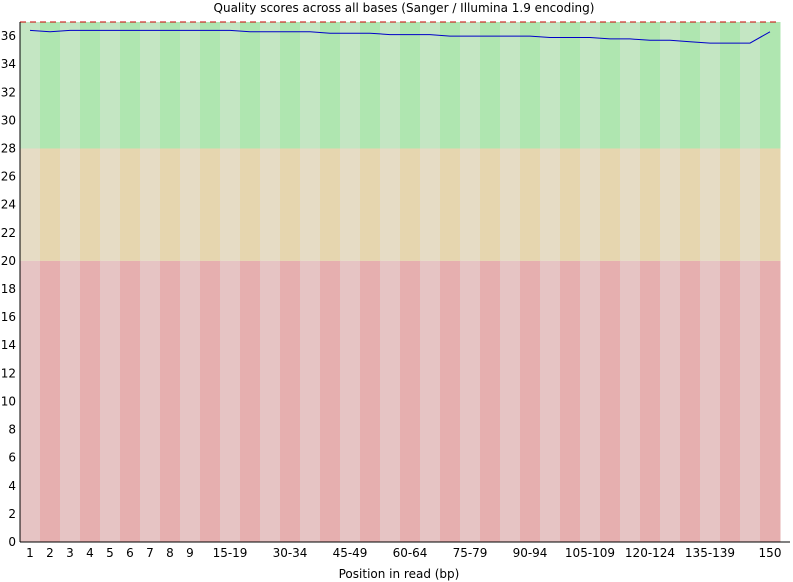 This screenshot has width=793, height=582. What do you see at coordinates (8, 120) in the screenshot?
I see `y-tick-label: 30` at bounding box center [8, 120].